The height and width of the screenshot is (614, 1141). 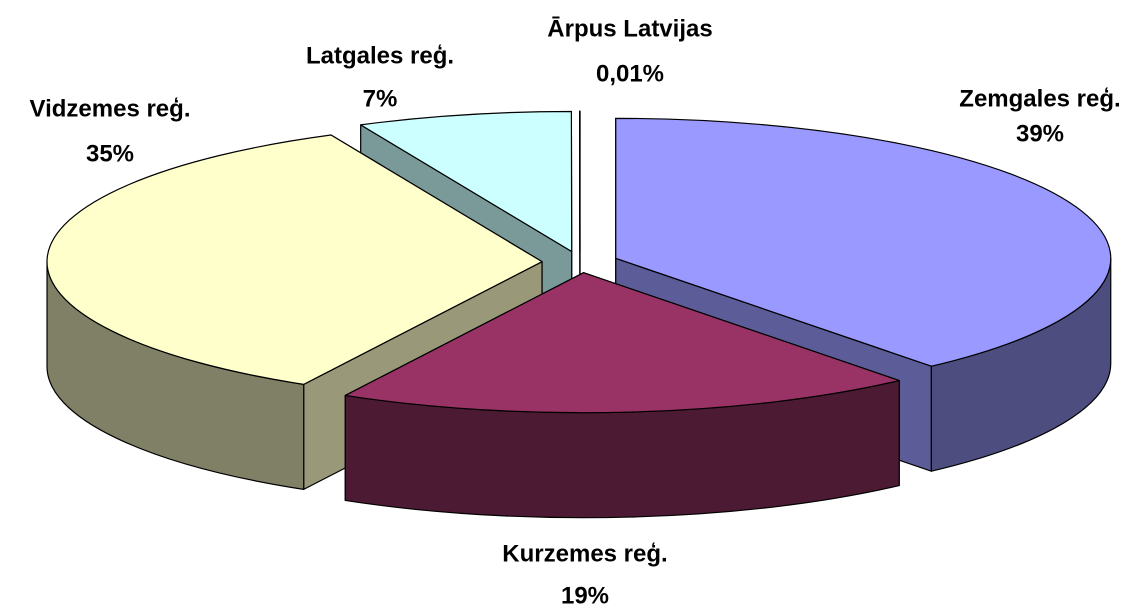 What do you see at coordinates (1040, 133) in the screenshot?
I see `value-label: 39%` at bounding box center [1040, 133].